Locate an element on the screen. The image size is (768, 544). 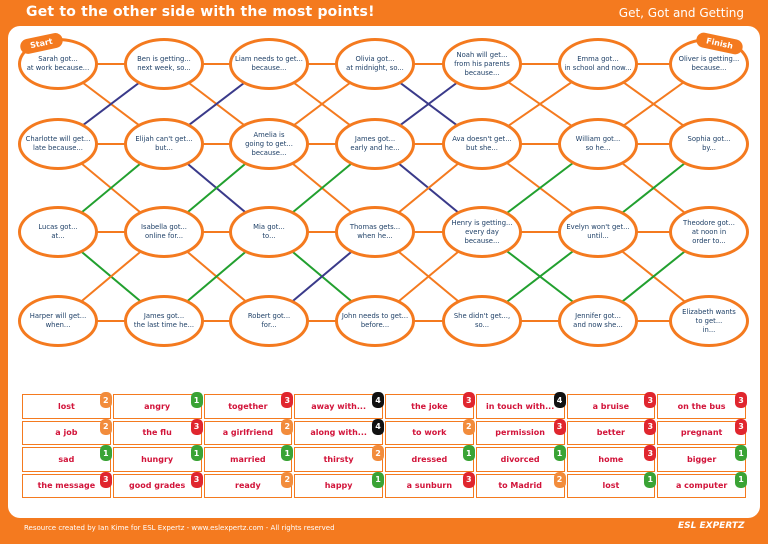
word-text: together is located at coordinates (248, 406).